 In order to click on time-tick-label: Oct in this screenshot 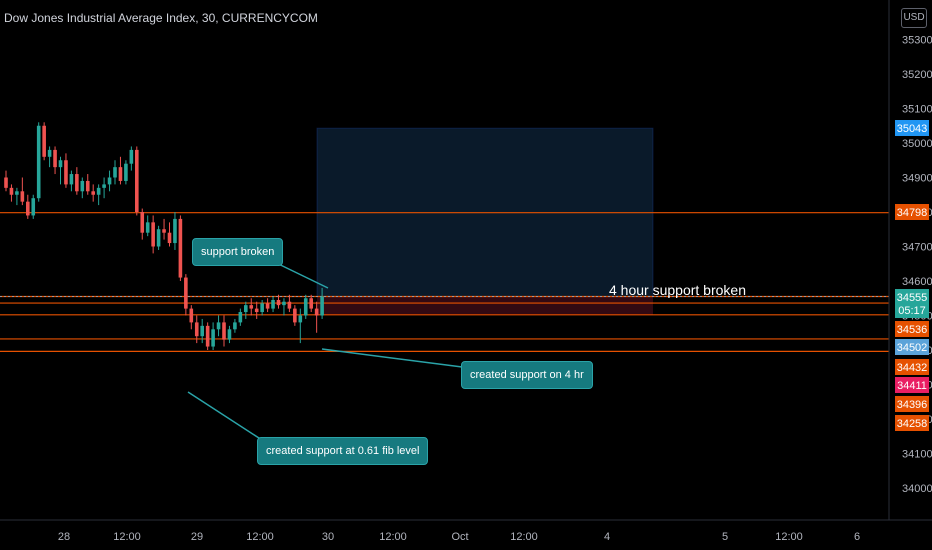, I will do `click(459, 537)`.